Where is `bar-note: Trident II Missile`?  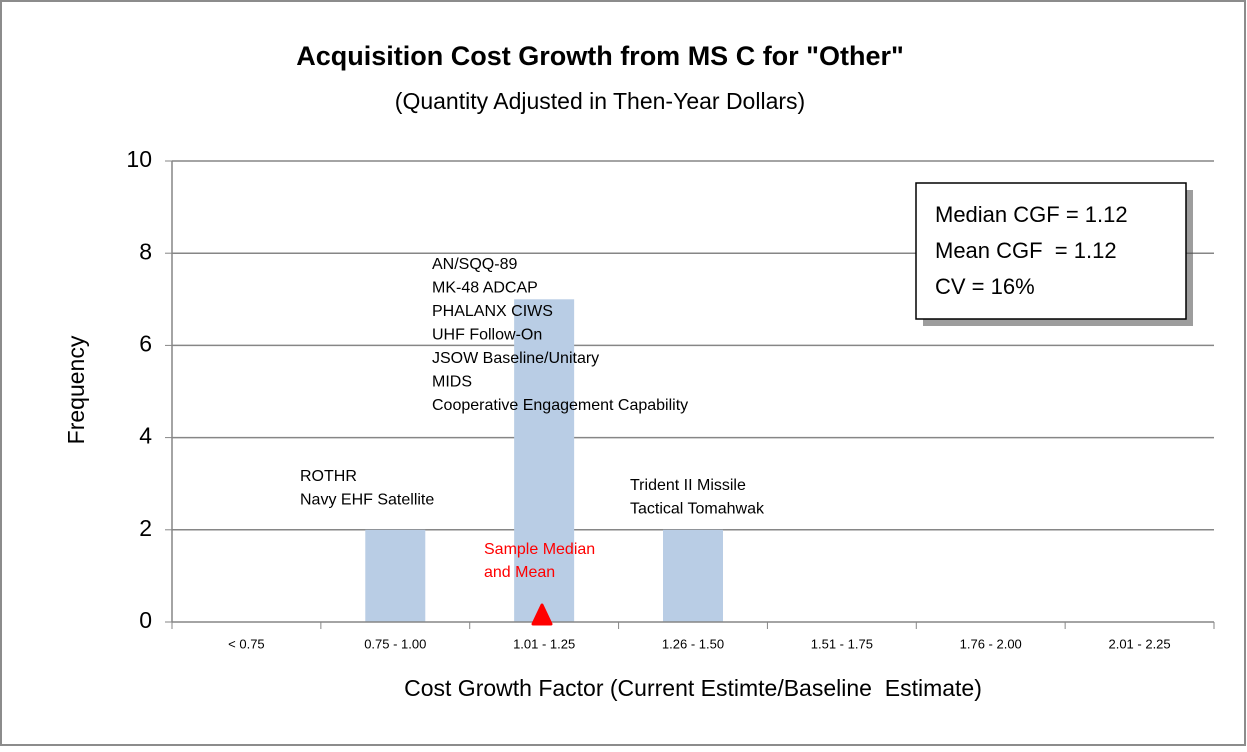
bar-note: Trident II Missile is located at coordinates (688, 485).